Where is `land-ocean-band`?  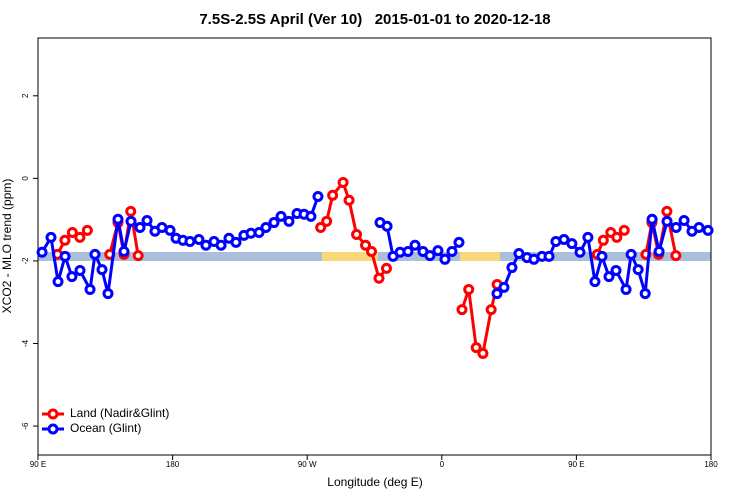
land-ocean-band is located at coordinates (374, 256).